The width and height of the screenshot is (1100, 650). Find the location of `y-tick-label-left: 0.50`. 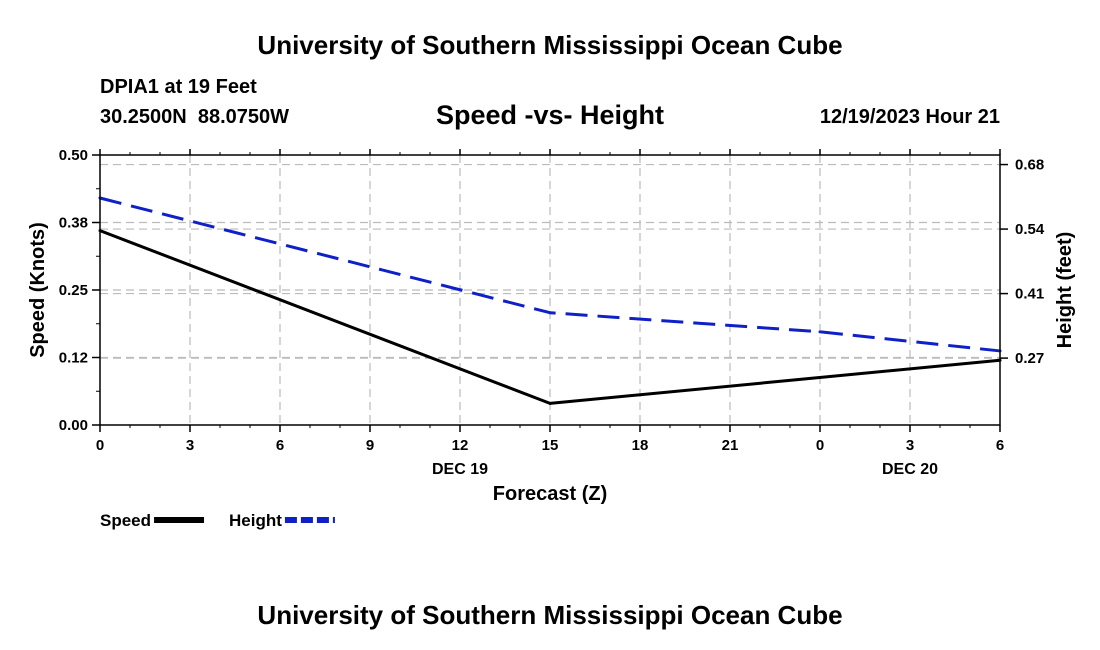

y-tick-label-left: 0.50 is located at coordinates (73, 155).